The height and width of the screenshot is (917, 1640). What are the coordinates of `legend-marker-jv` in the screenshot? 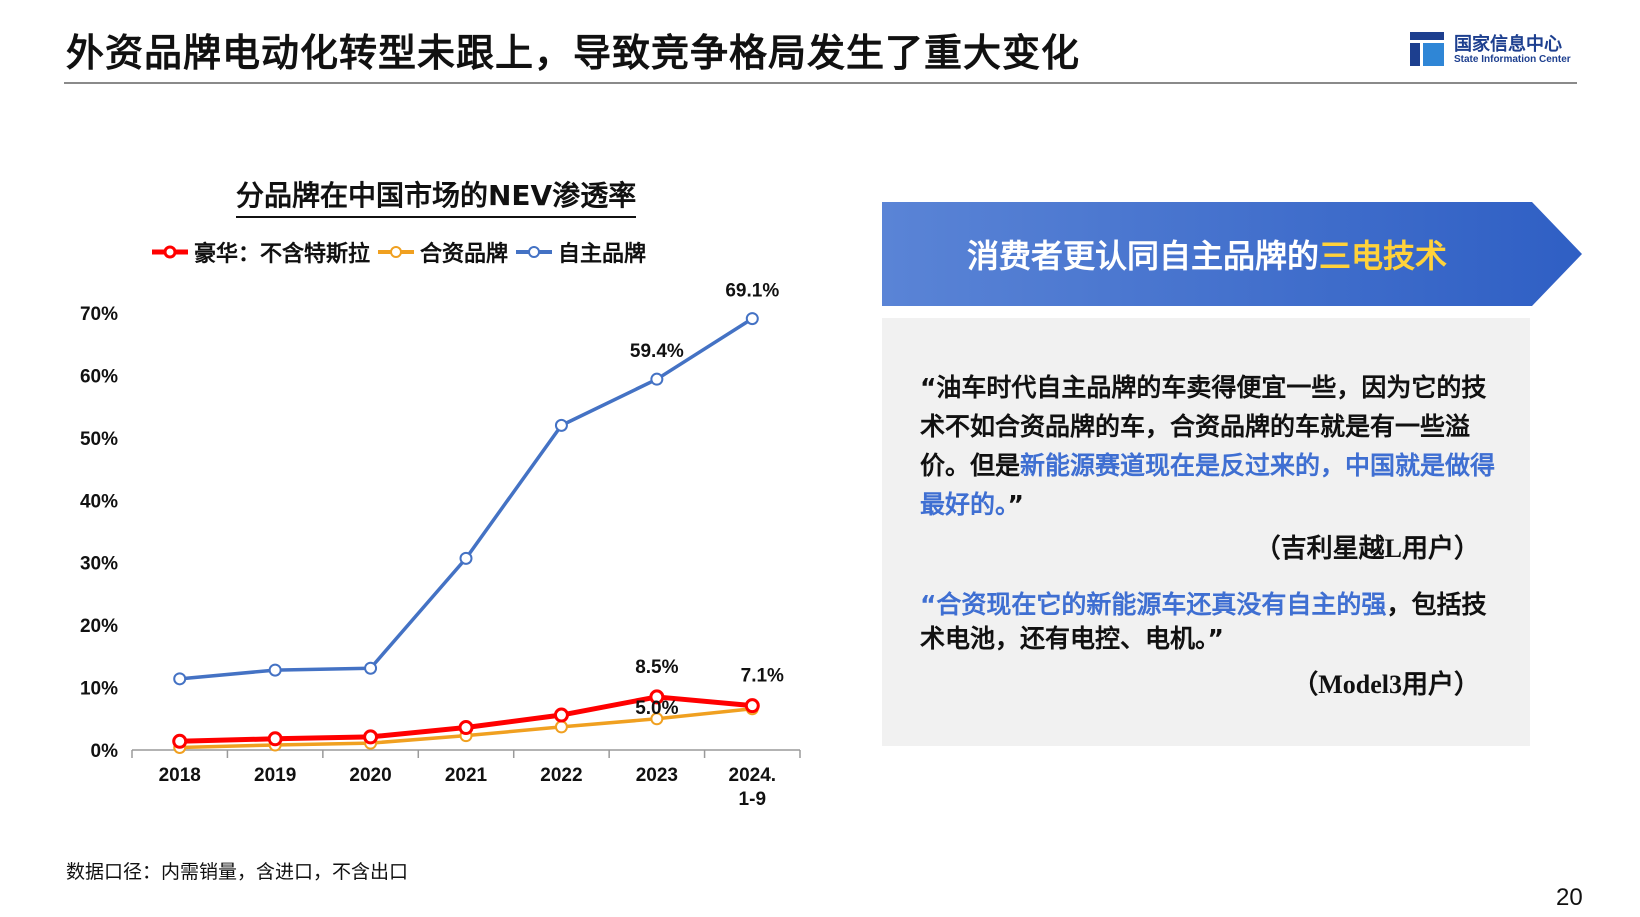 It's located at (396, 252).